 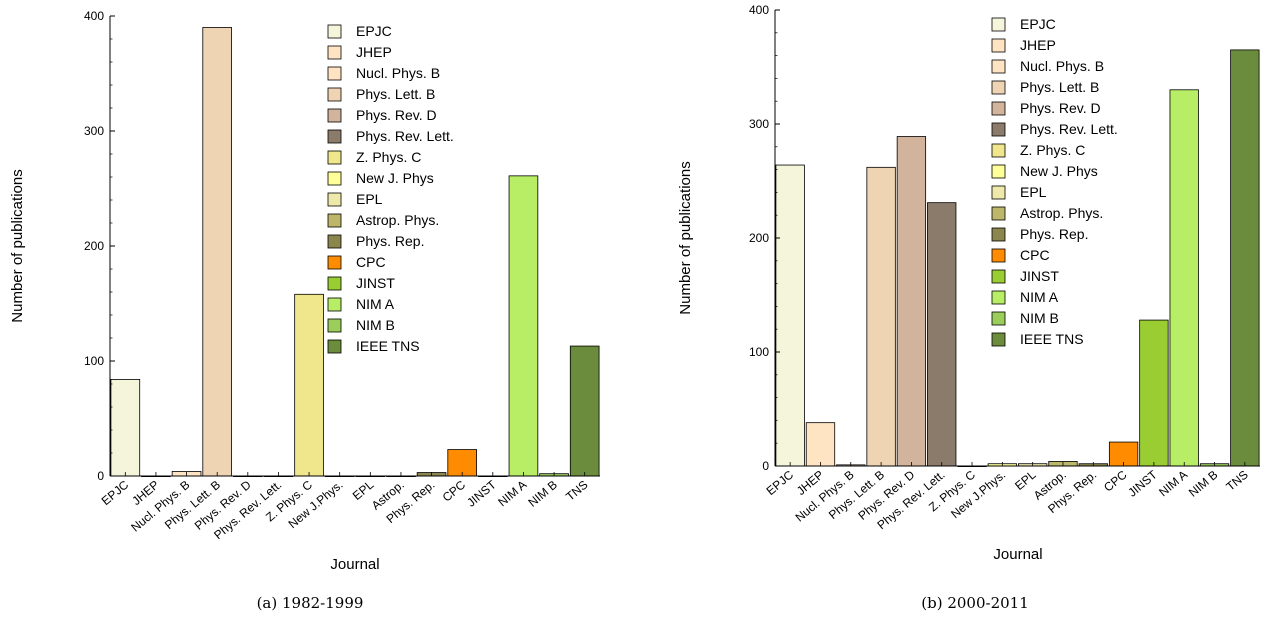 I want to click on bar-phys-rev-d, so click(x=911, y=301).